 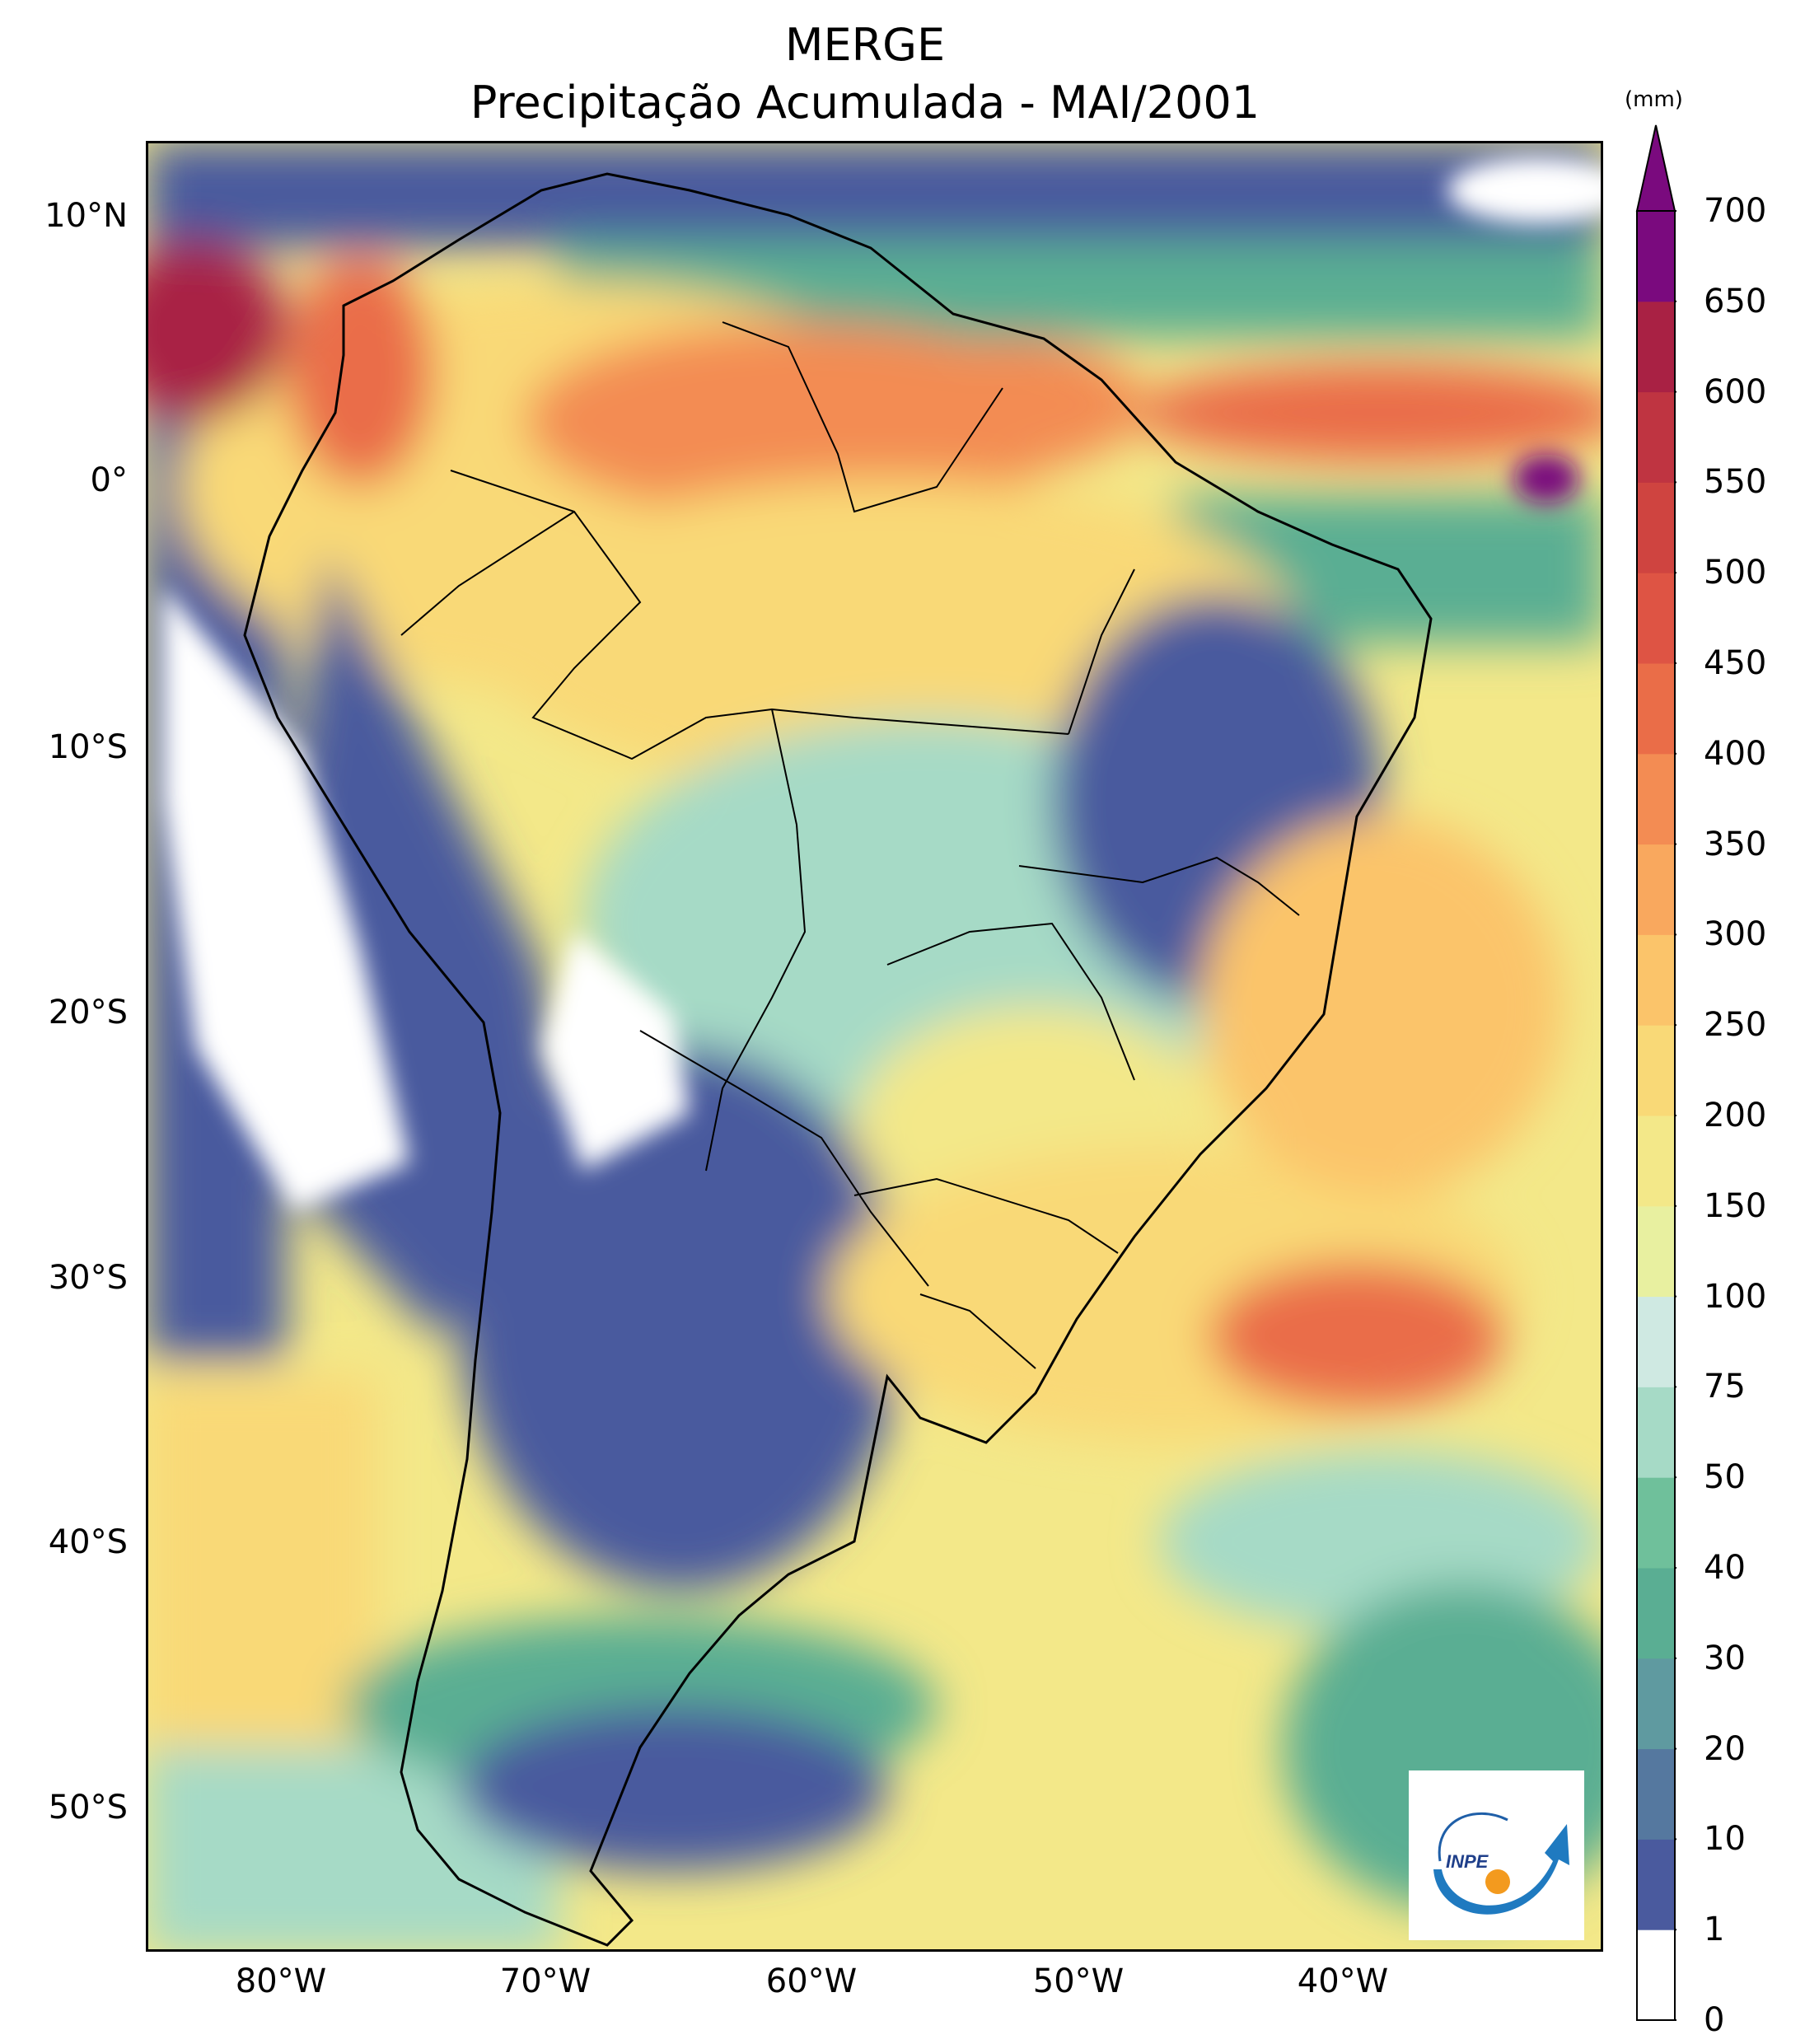 I want to click on colorbar-tick-label: 150, so click(x=1736, y=1205).